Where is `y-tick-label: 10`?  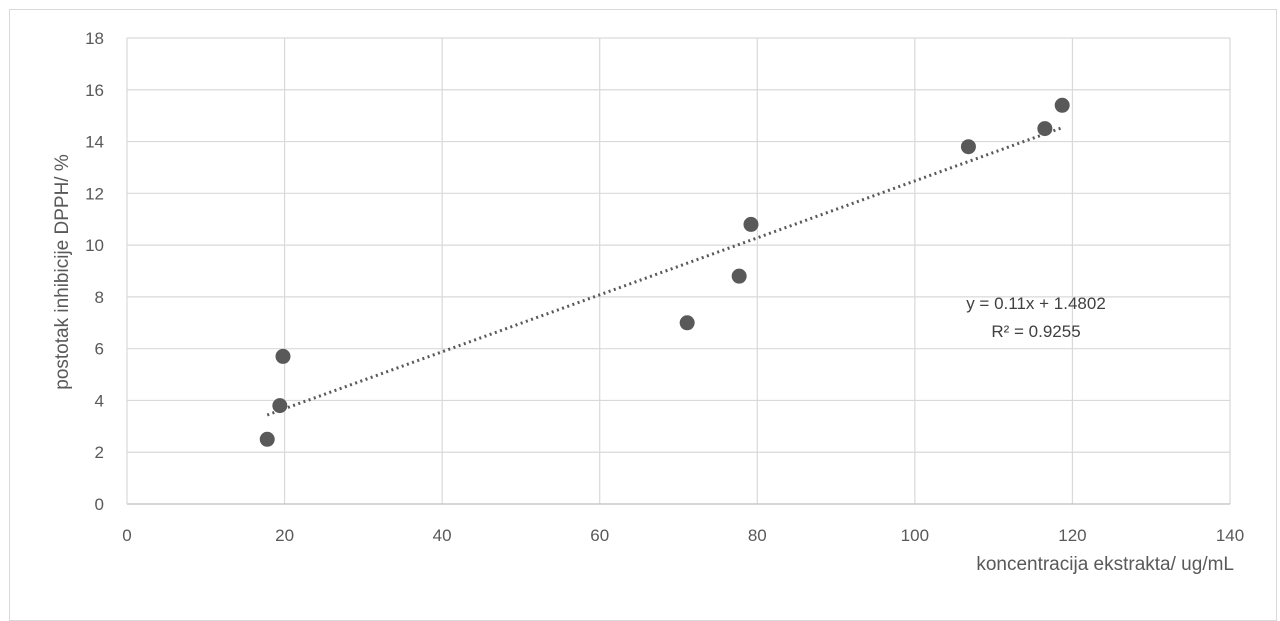 y-tick-label: 10 is located at coordinates (94, 245).